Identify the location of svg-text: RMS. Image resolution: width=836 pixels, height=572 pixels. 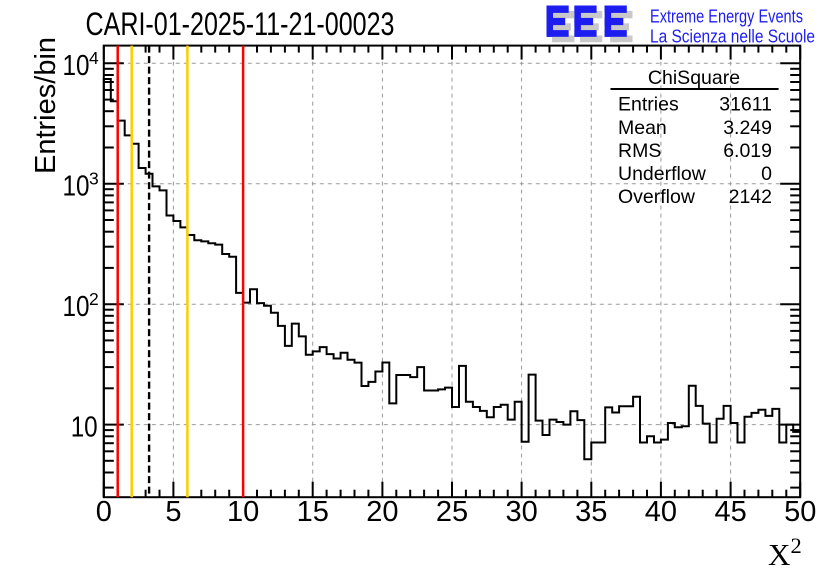
(639, 151).